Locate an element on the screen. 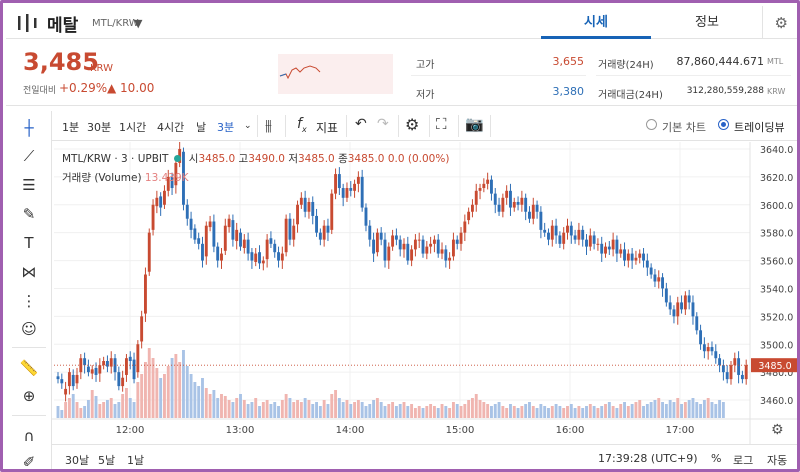  percent-toggle: % is located at coordinates (716, 458).